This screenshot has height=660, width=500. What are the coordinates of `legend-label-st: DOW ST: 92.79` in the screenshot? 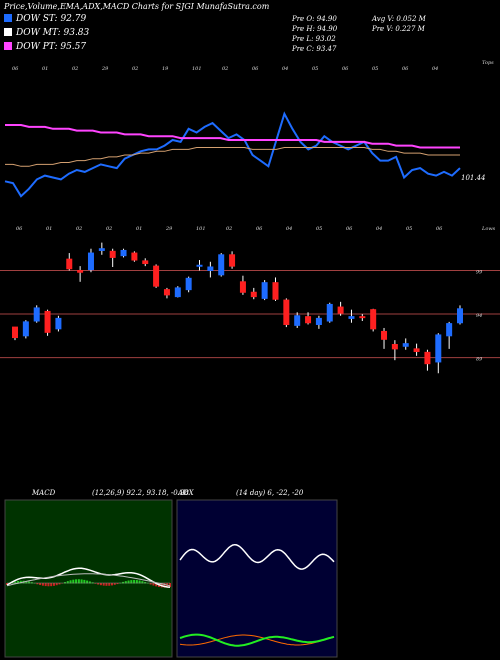 It's located at (51, 19).